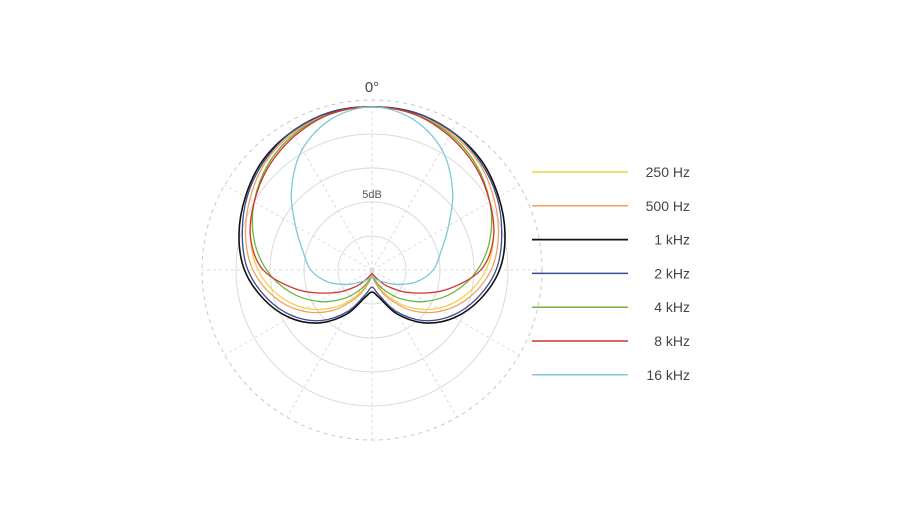  What do you see at coordinates (672, 273) in the screenshot?
I see `legend-label-3: 2 kHz` at bounding box center [672, 273].